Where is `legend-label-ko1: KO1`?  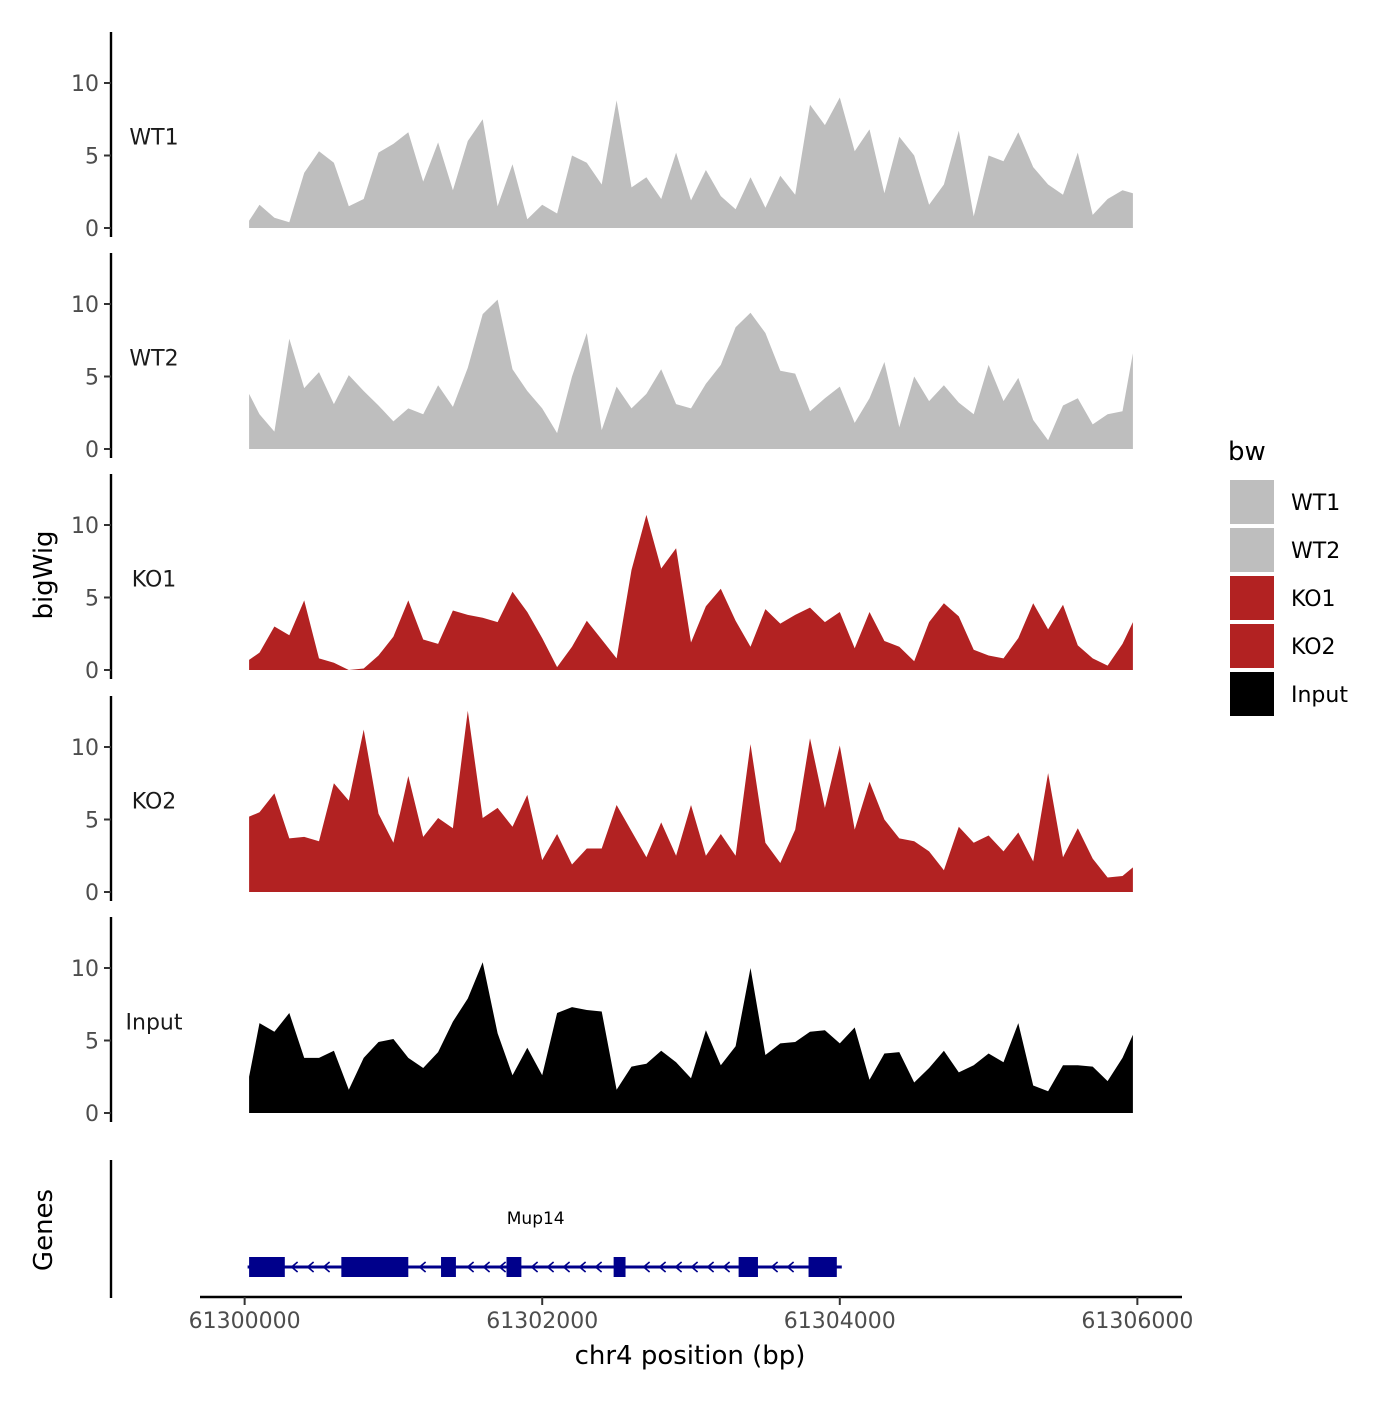
legend-label-ko1: KO1 is located at coordinates (1313, 599).